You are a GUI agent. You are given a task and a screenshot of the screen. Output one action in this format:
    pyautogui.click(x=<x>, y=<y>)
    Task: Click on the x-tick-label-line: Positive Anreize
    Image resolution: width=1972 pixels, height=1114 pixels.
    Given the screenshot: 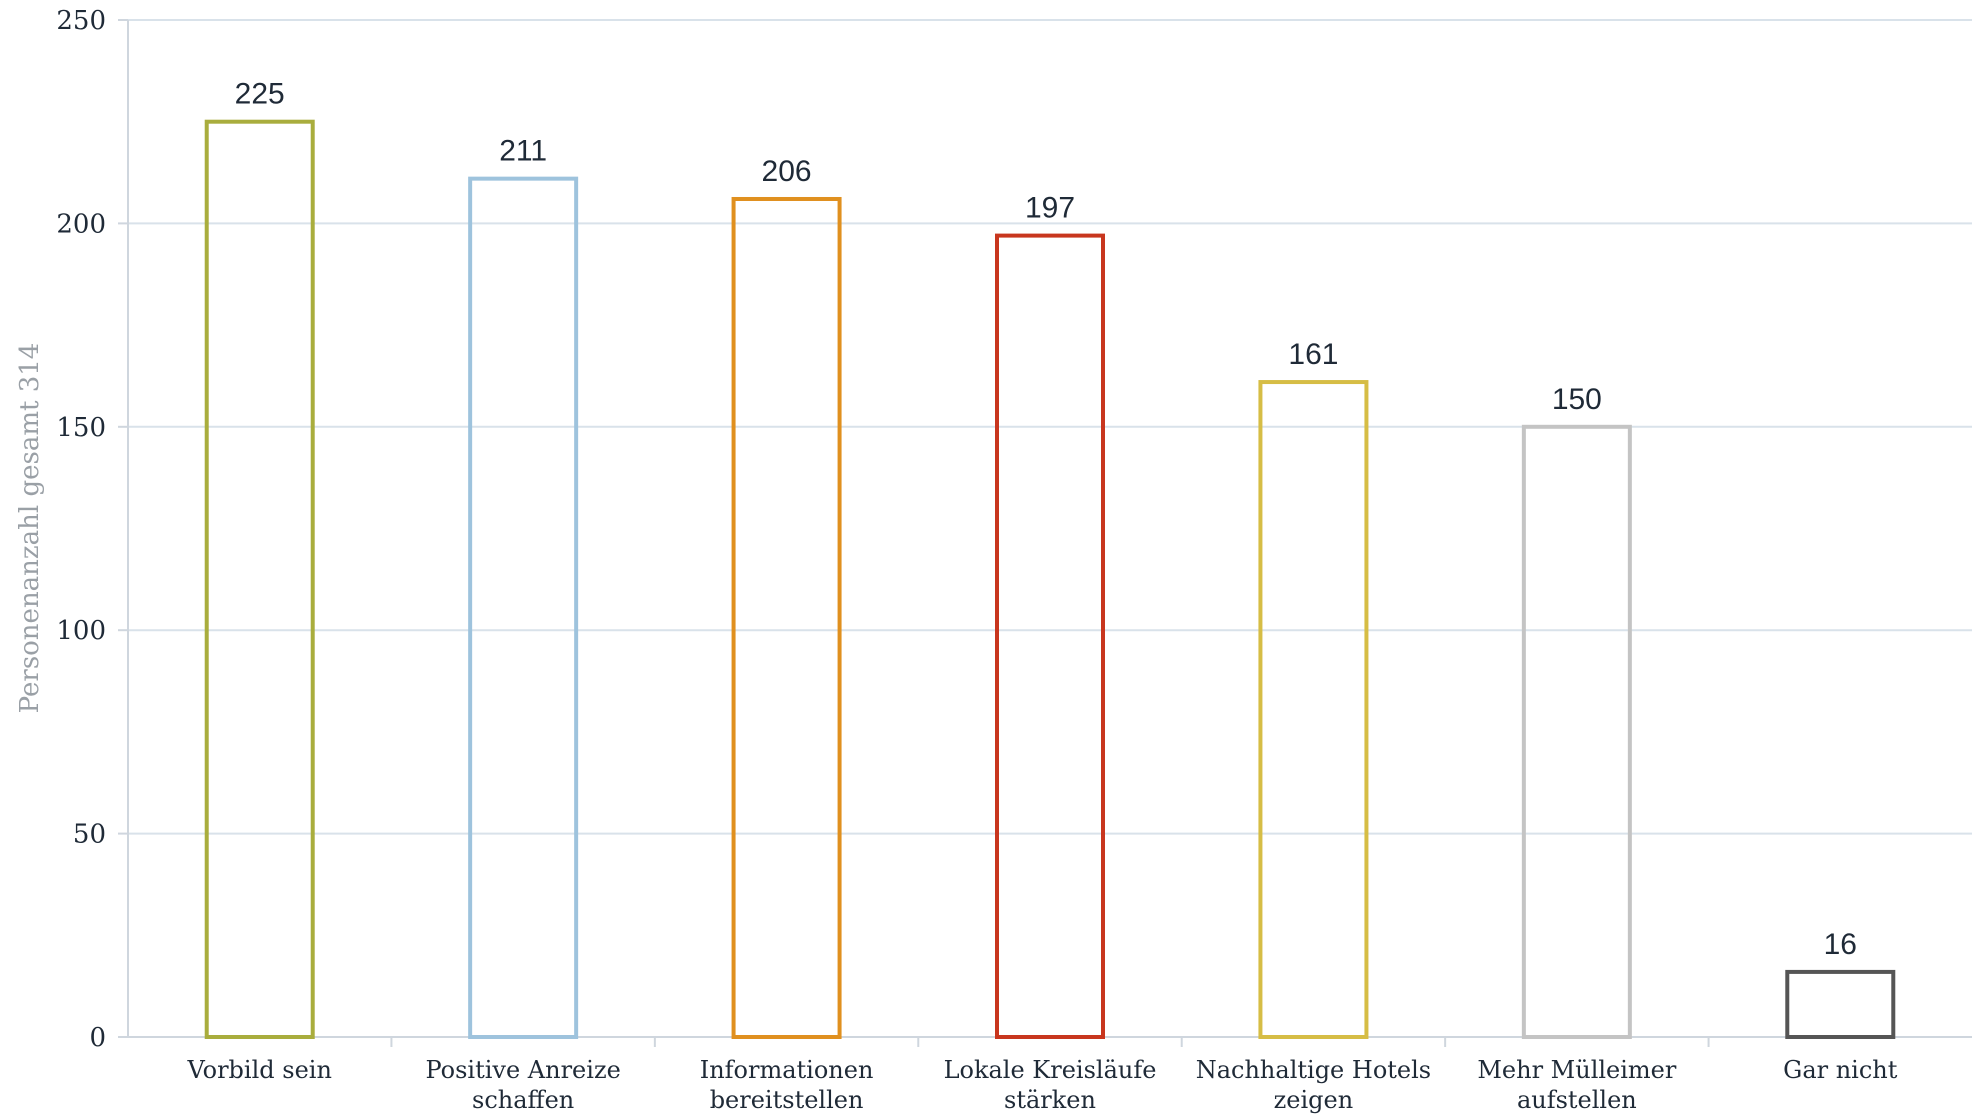 What is the action you would take?
    pyautogui.click(x=522, y=1070)
    